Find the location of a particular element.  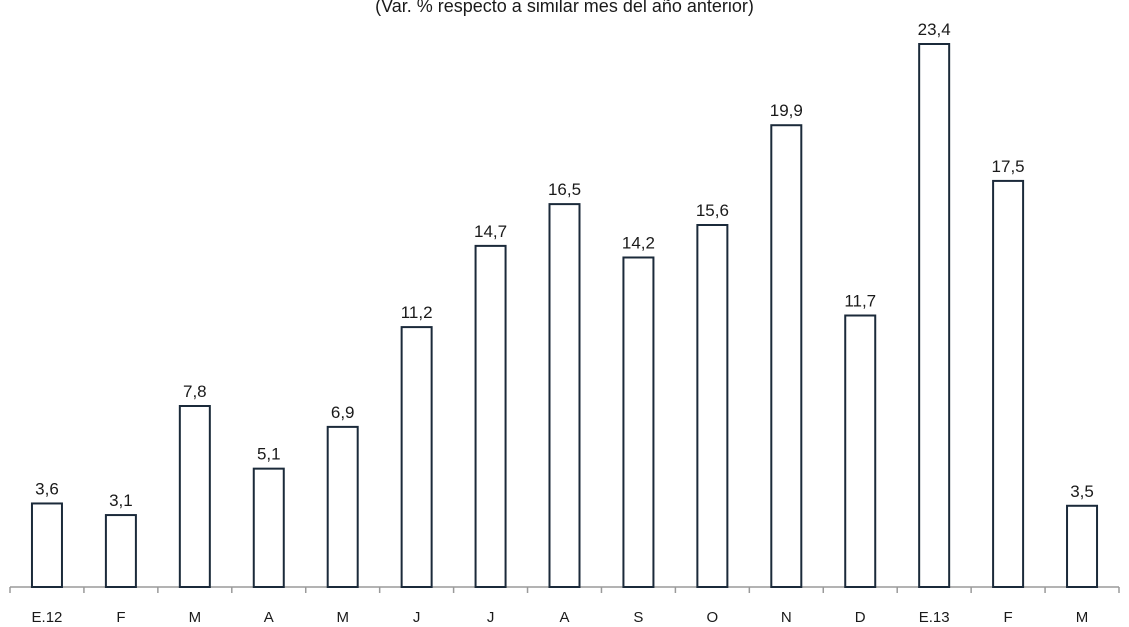

data-label: 11,2 is located at coordinates (417, 312).